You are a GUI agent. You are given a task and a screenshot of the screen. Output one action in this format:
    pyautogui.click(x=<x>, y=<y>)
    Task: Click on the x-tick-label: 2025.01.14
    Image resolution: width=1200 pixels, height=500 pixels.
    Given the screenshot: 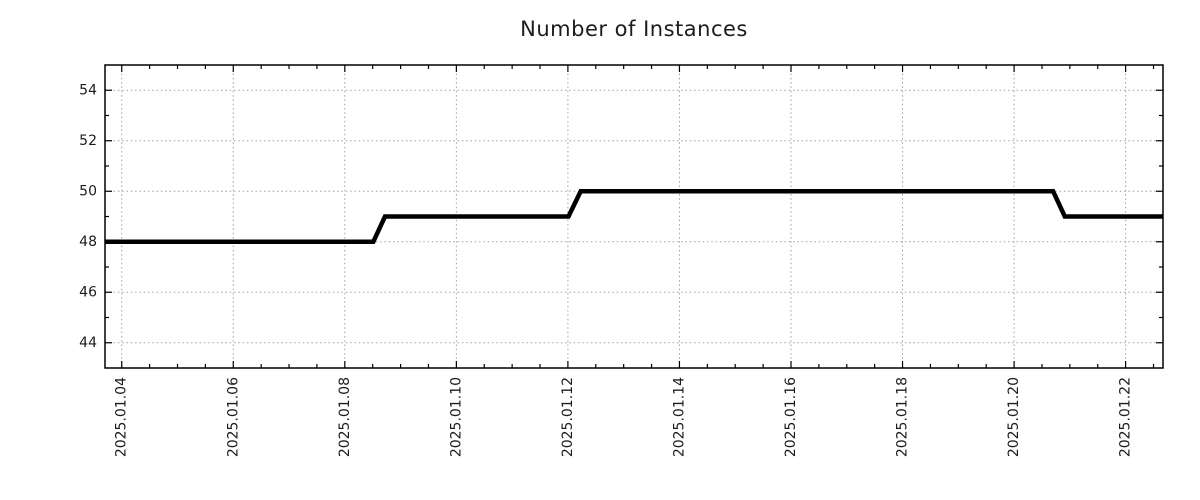 What is the action you would take?
    pyautogui.click(x=679, y=417)
    